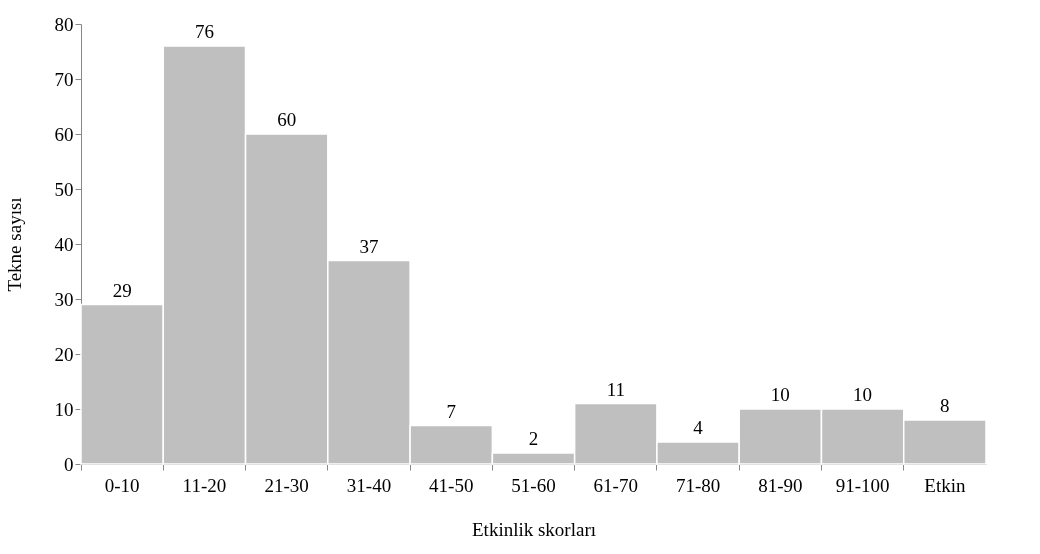  What do you see at coordinates (14, 244) in the screenshot?
I see `y-axis-title: Tekne sayısı` at bounding box center [14, 244].